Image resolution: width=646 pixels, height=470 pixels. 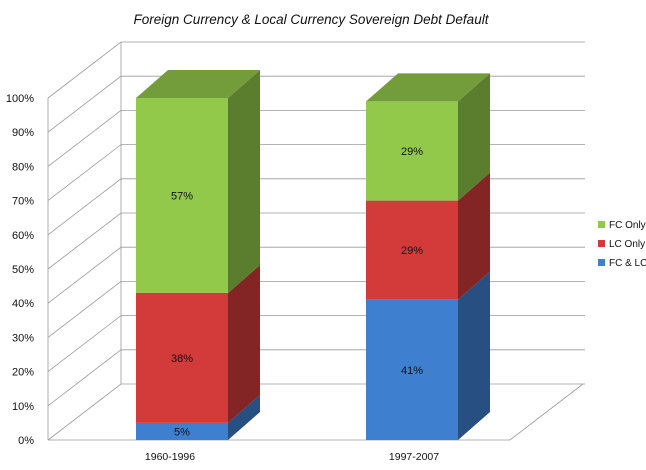 I want to click on legend-item: LC Only, so click(x=621, y=244).